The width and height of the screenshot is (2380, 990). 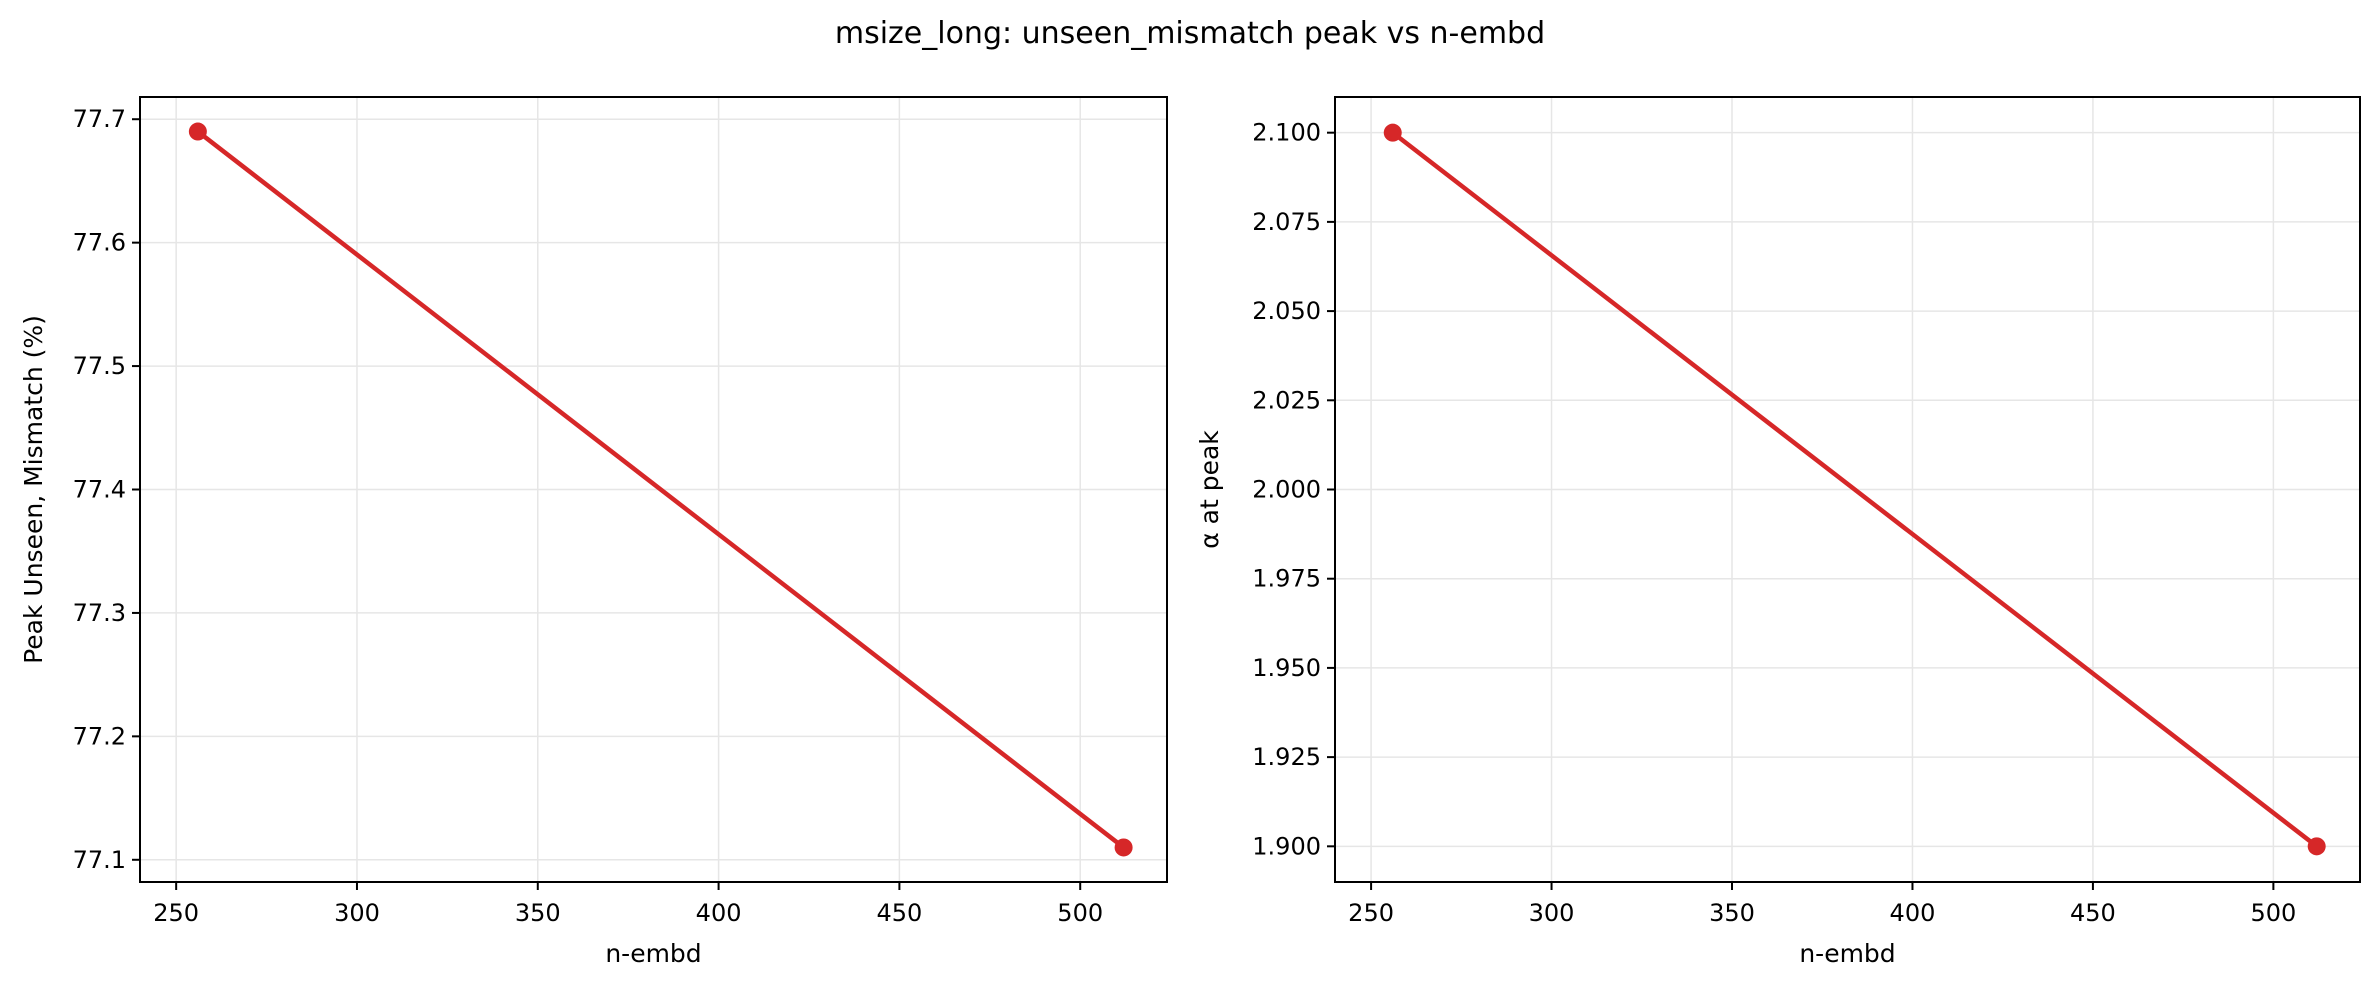 I want to click on y-tick-label: 1.950, so click(x=1286, y=668).